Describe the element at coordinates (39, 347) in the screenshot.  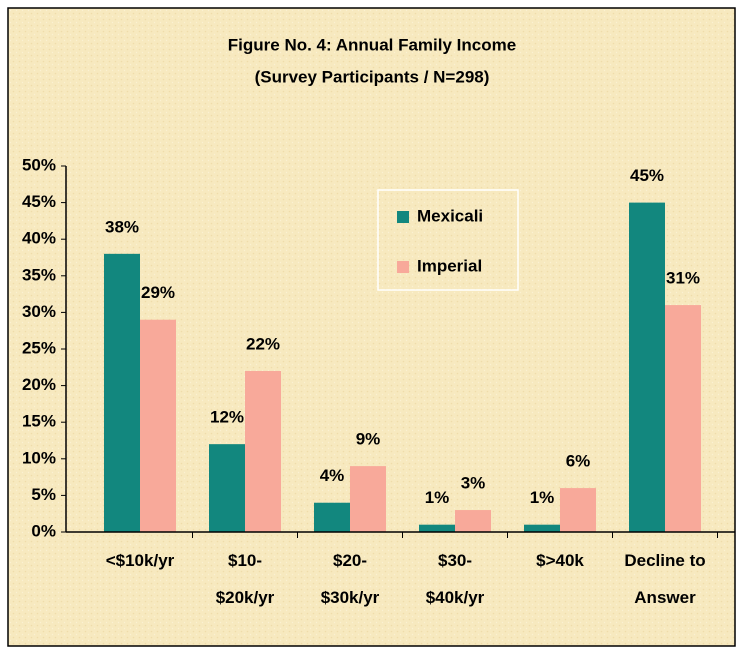
I see `y-tick-label: 25%` at that location.